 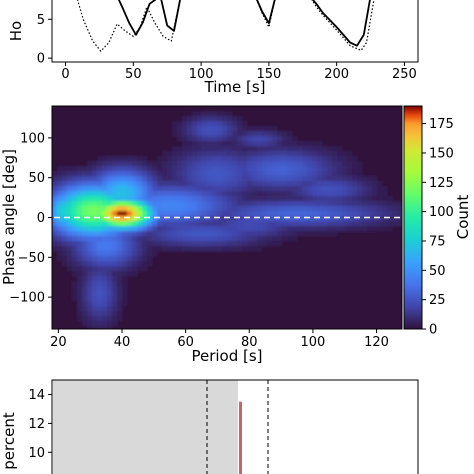 I want to click on x-tick-label: 250, so click(x=404, y=74).